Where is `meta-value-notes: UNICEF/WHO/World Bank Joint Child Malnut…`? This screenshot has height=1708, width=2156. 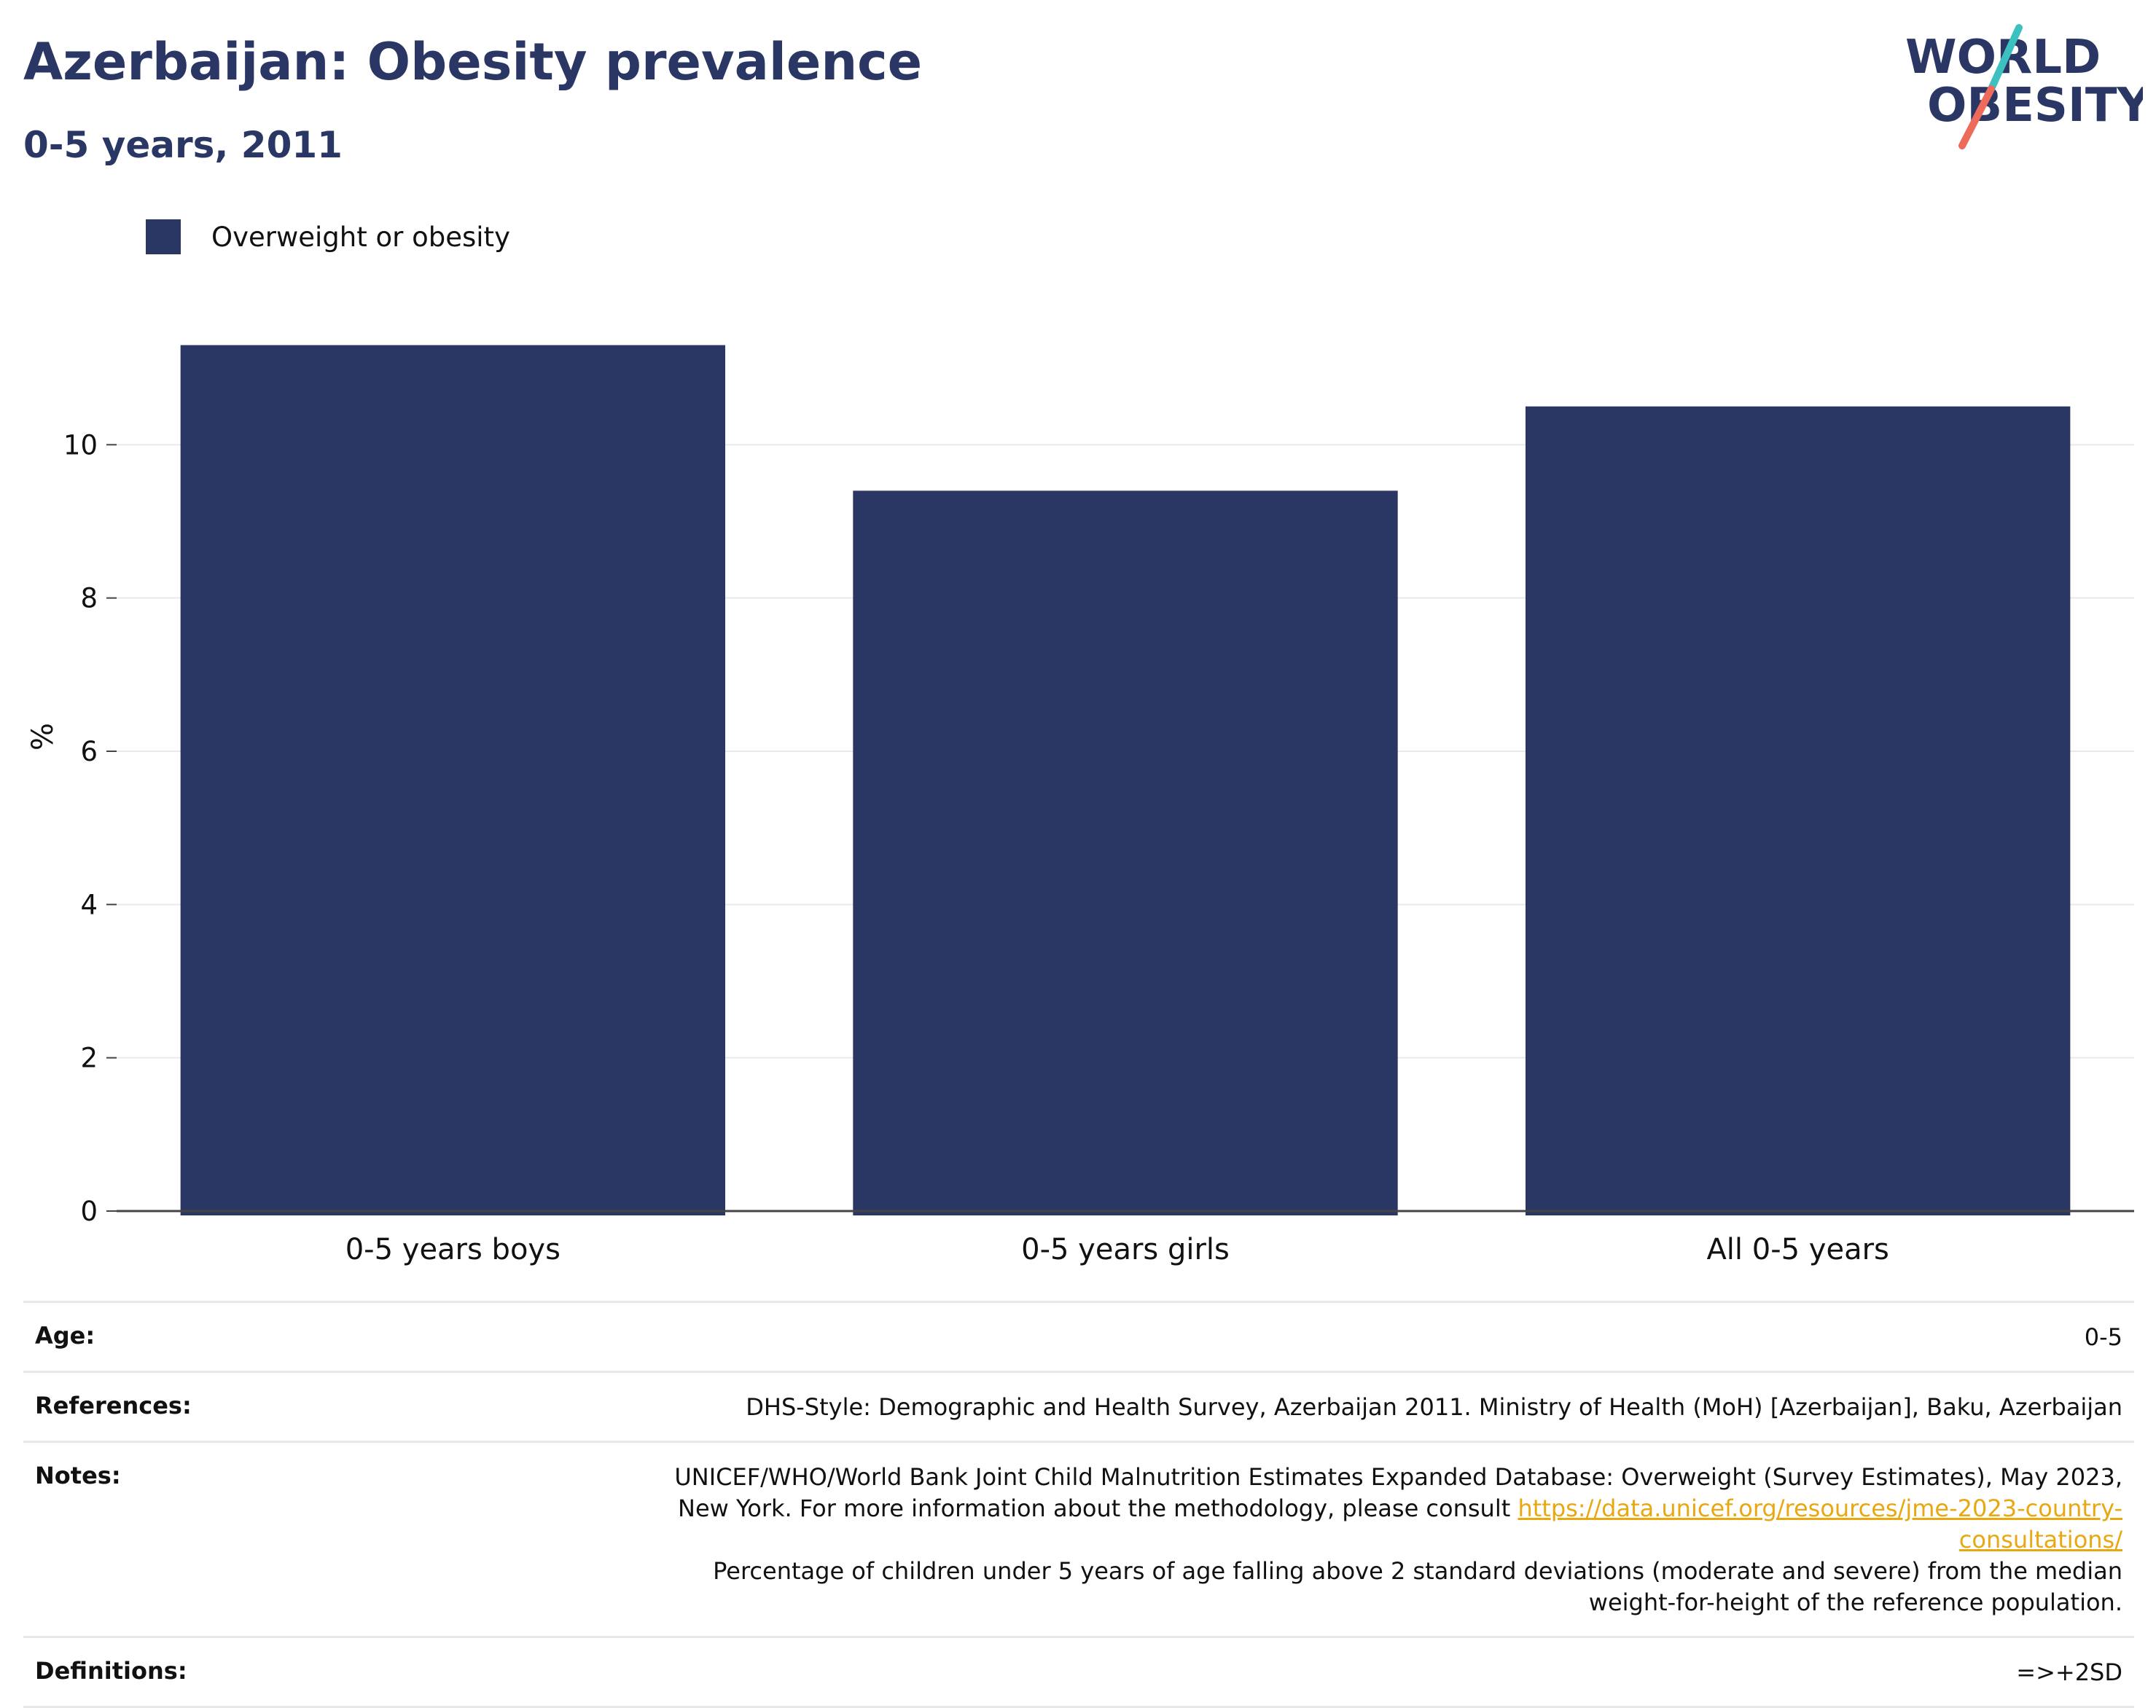 meta-value-notes: UNICEF/WHO/World Bank Joint Child Malnut… is located at coordinates (1375, 1540).